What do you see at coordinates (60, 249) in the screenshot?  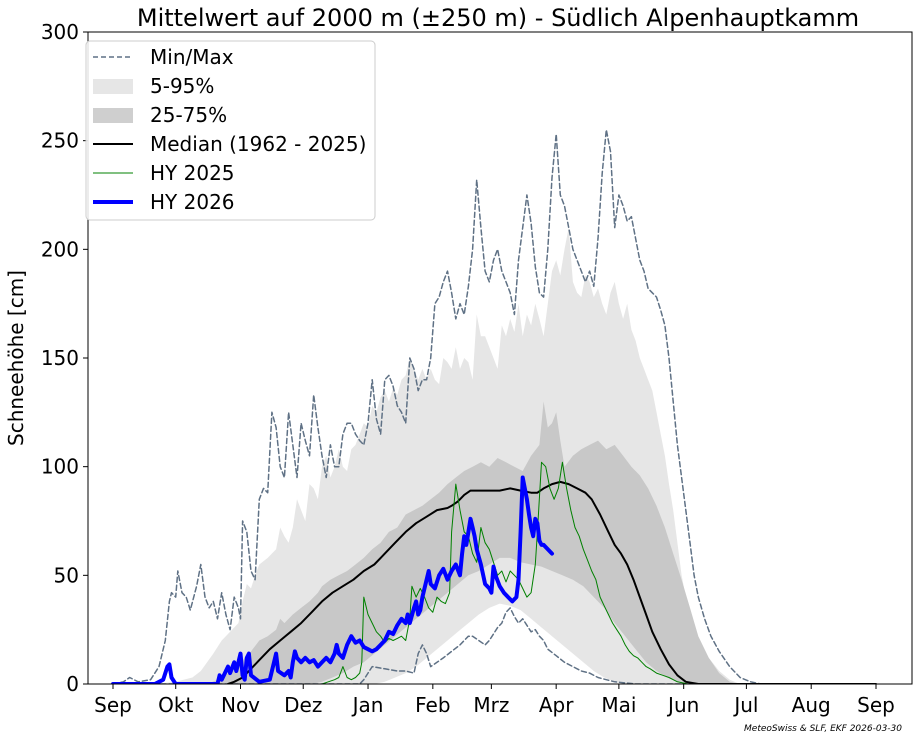 I see `y-tick-label: 200` at bounding box center [60, 249].